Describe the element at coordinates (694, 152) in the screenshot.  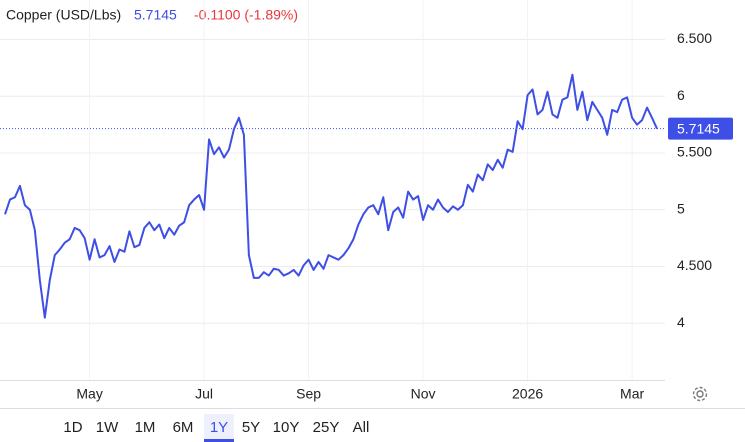
I see `y-tick-label: 5.500` at that location.